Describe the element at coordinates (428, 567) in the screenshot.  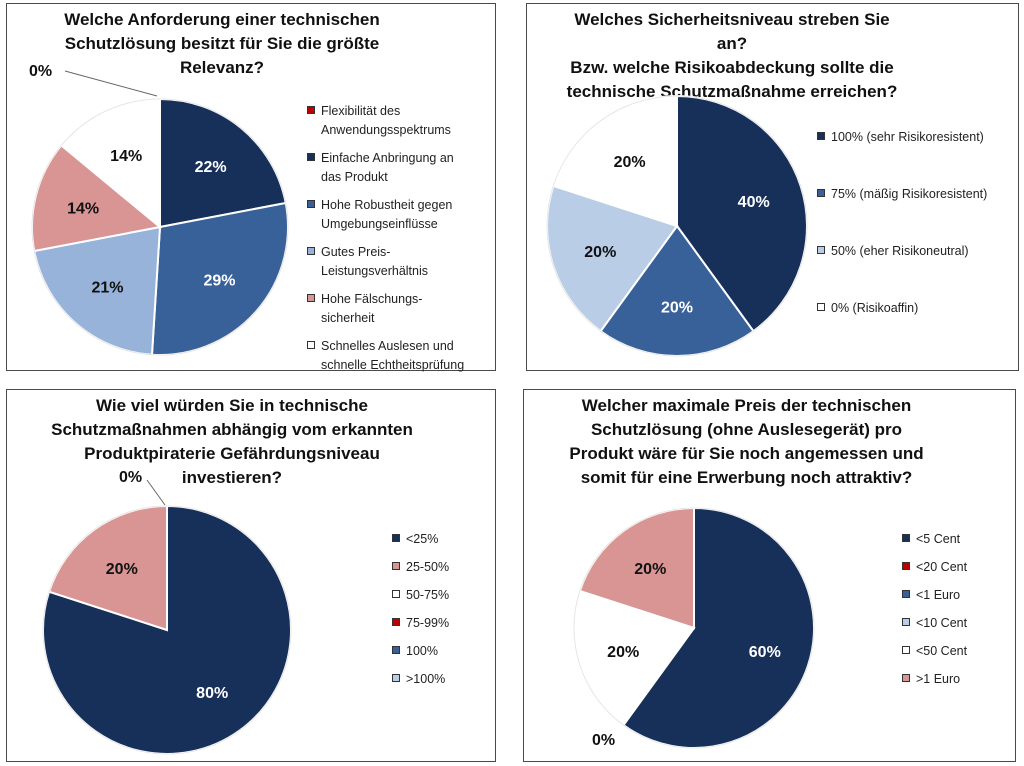
I see `legend-label-line: 25-50%` at that location.